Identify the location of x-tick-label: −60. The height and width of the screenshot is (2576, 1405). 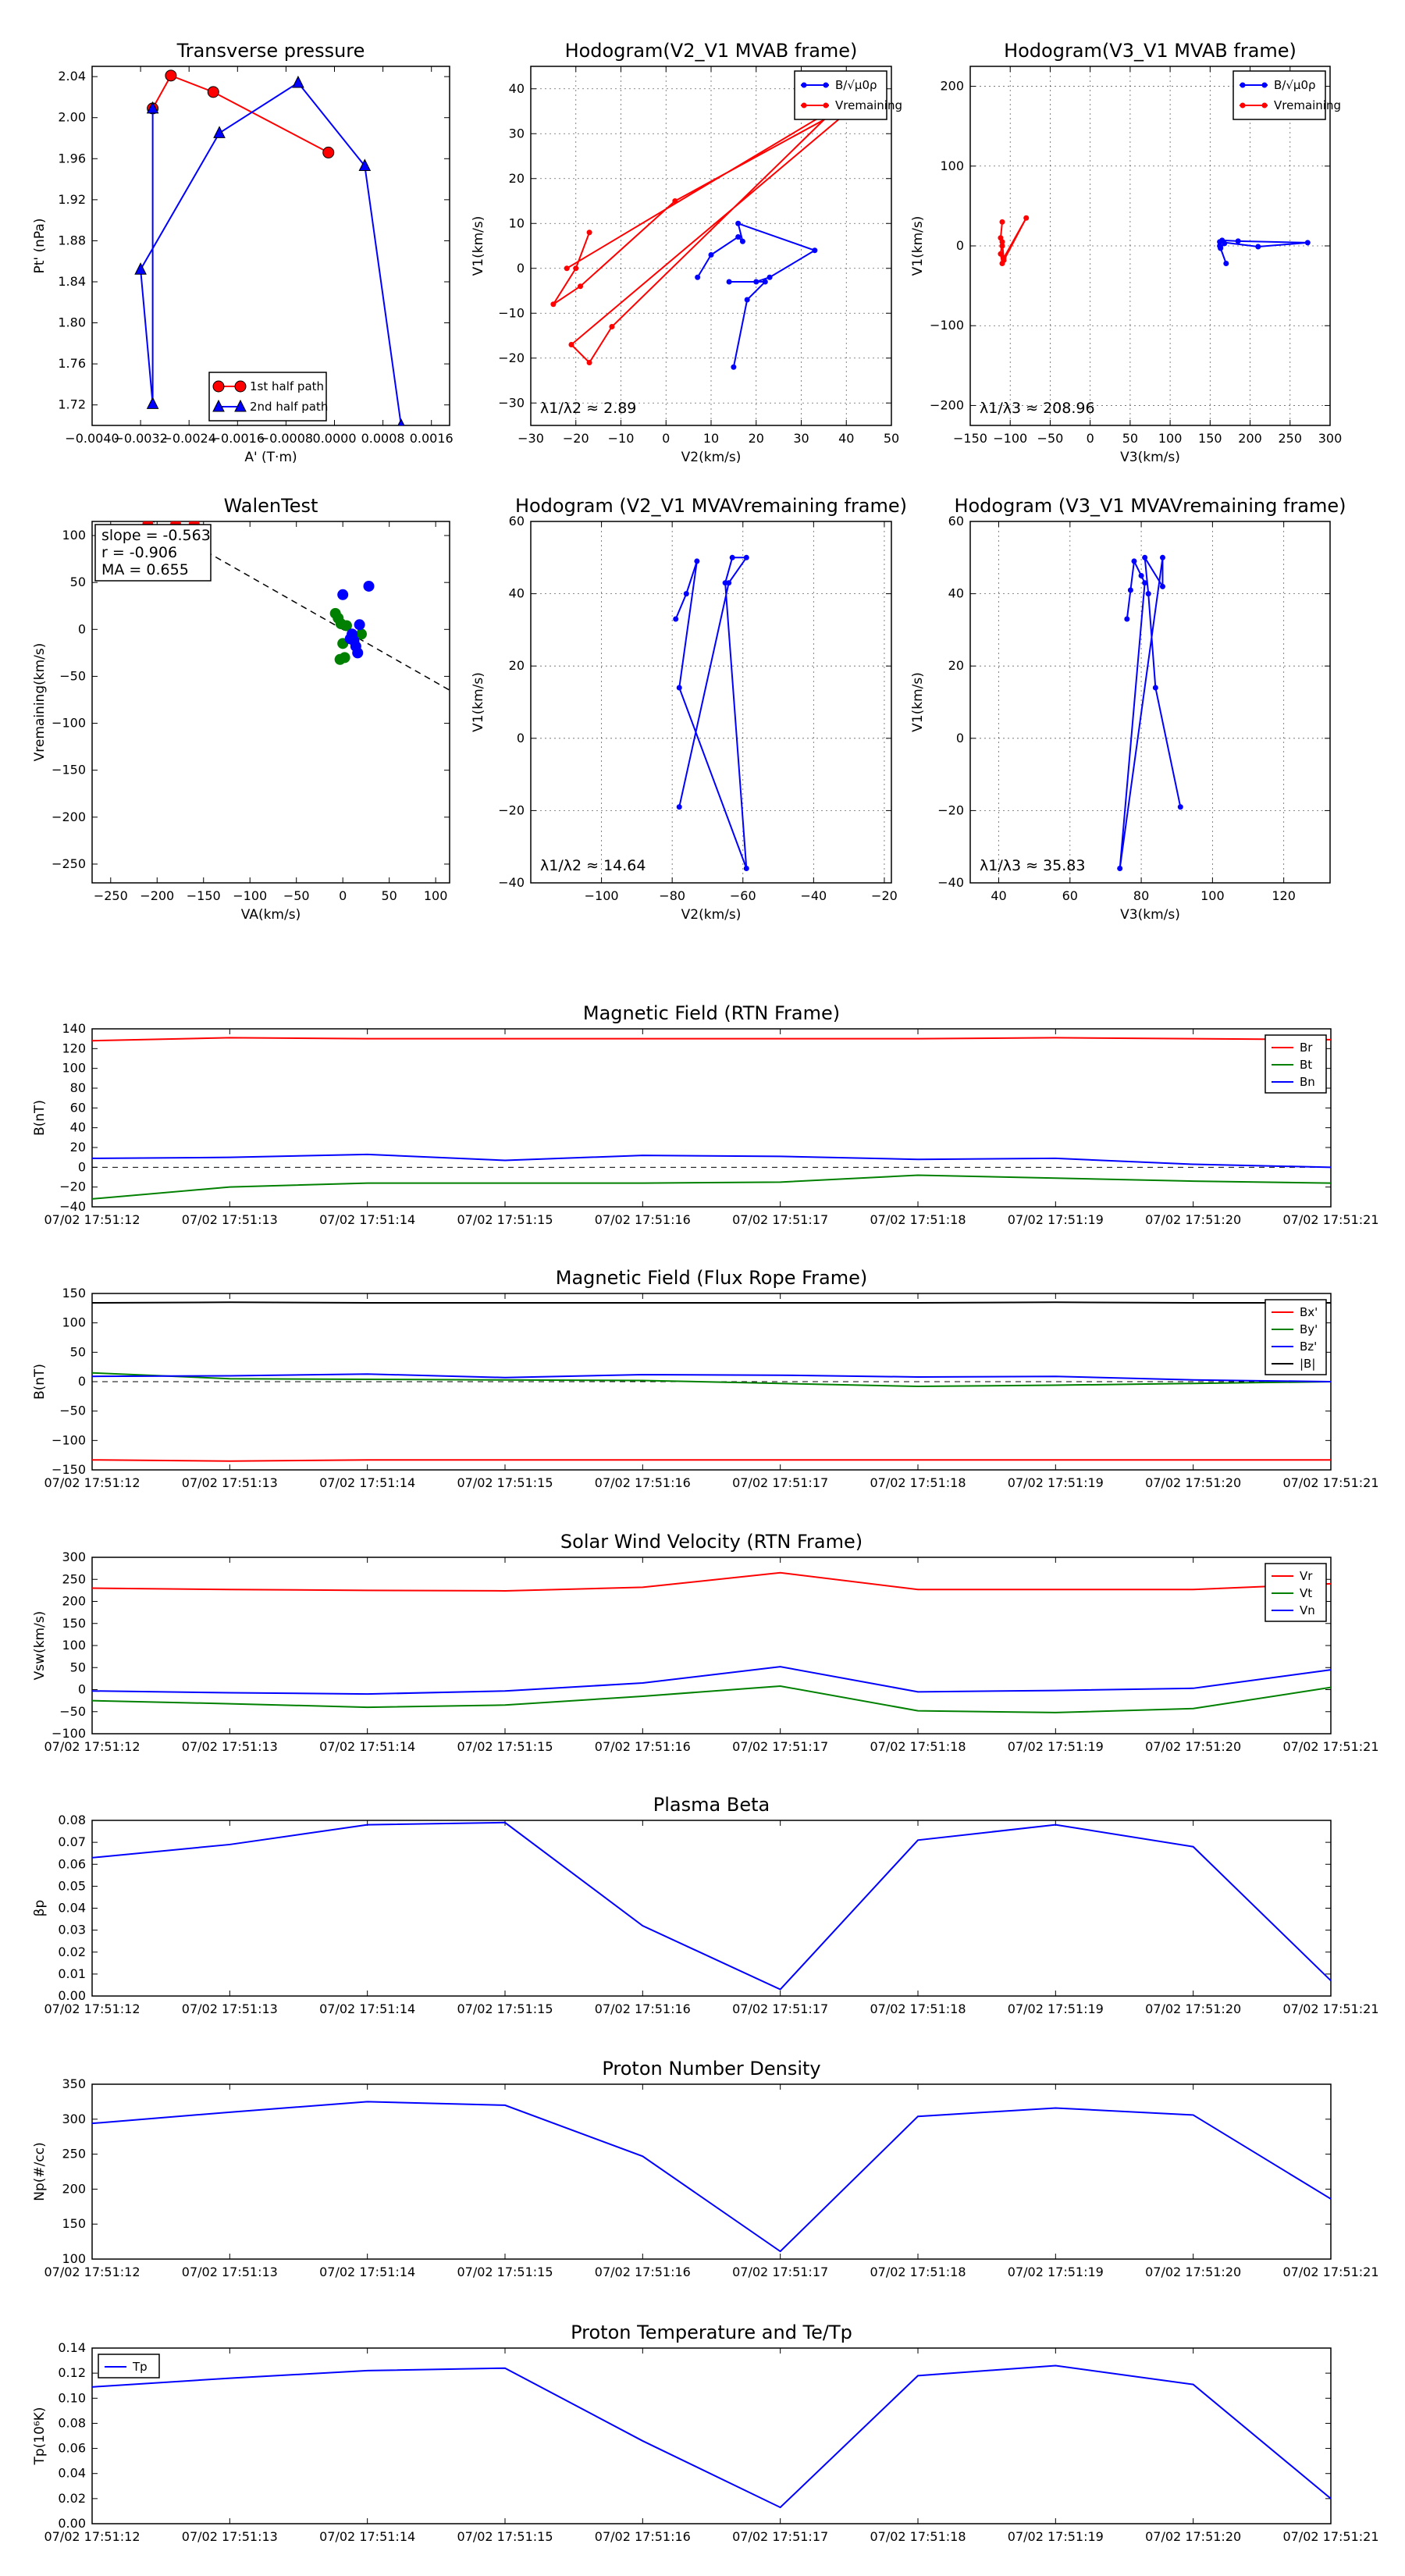
(743, 895).